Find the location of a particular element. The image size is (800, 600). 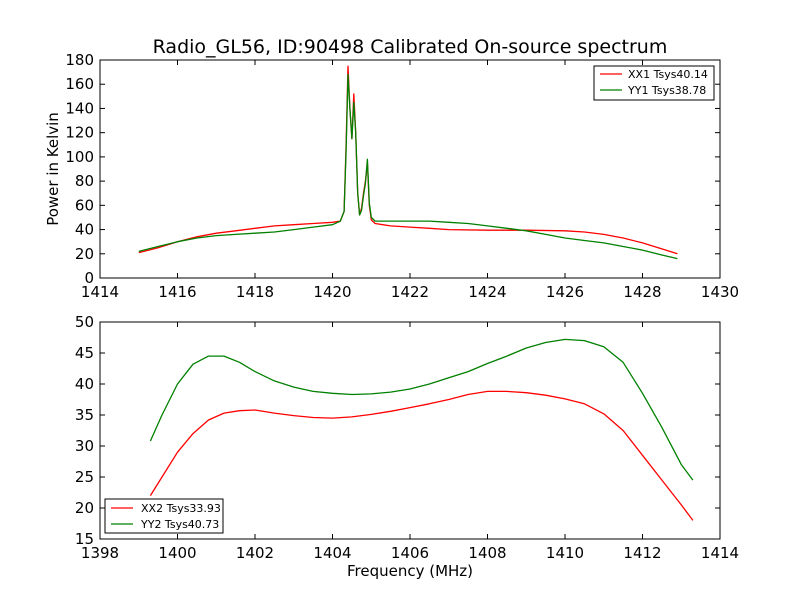

bottom-x-tick-label: 1412 is located at coordinates (642, 553).